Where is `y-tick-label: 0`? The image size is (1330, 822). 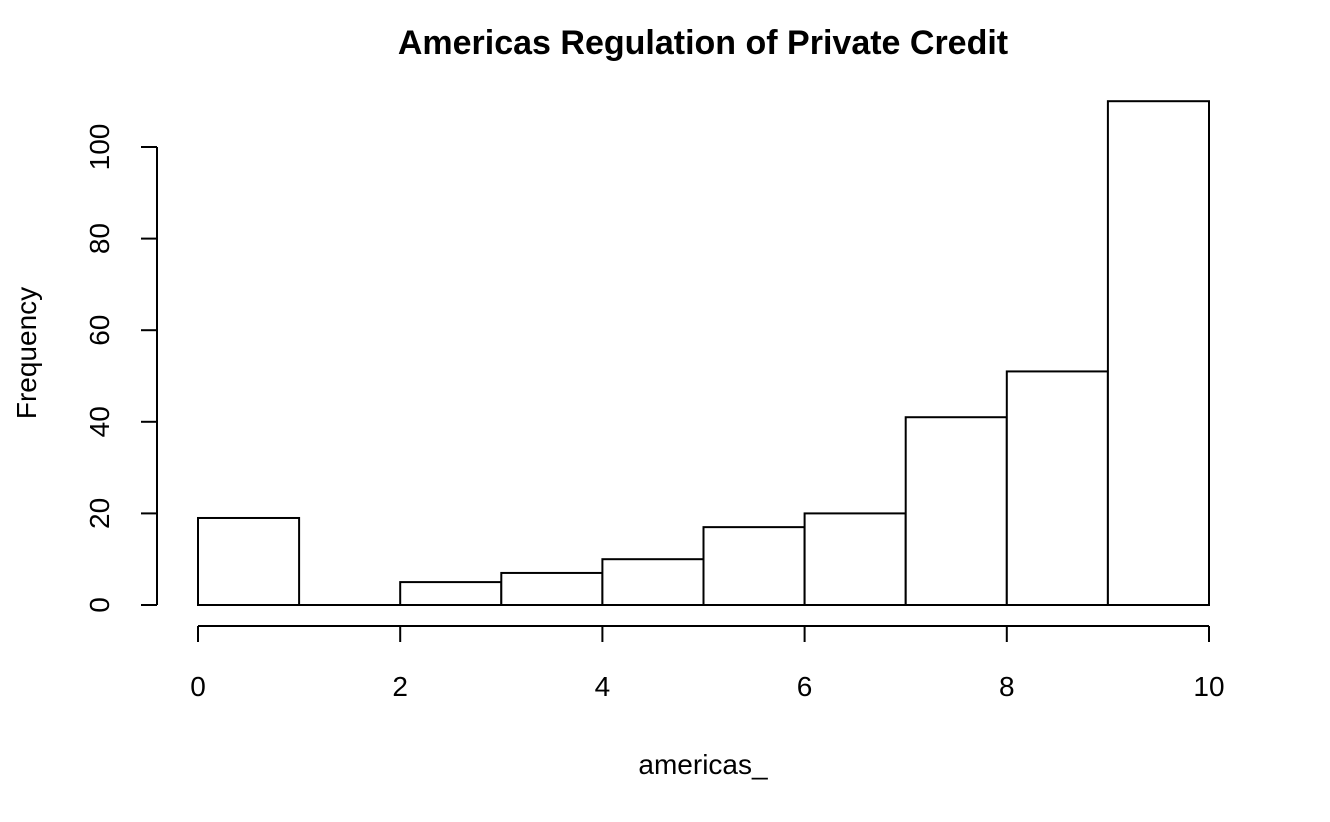
y-tick-label: 0 is located at coordinates (99, 605).